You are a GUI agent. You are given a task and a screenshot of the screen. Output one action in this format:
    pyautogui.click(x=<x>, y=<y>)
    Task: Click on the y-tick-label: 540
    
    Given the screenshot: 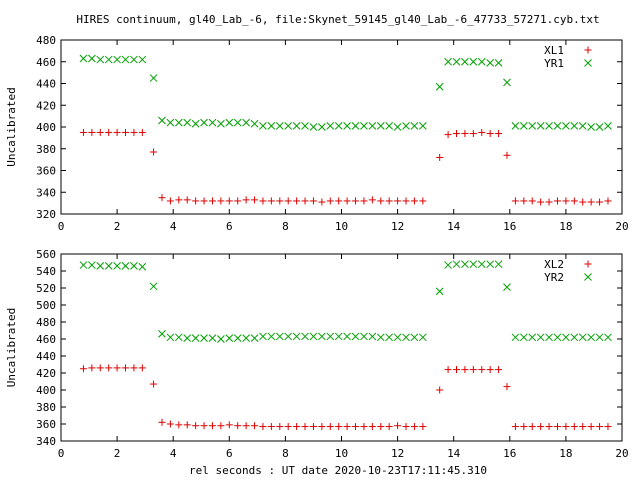 What is the action you would take?
    pyautogui.click(x=46, y=271)
    